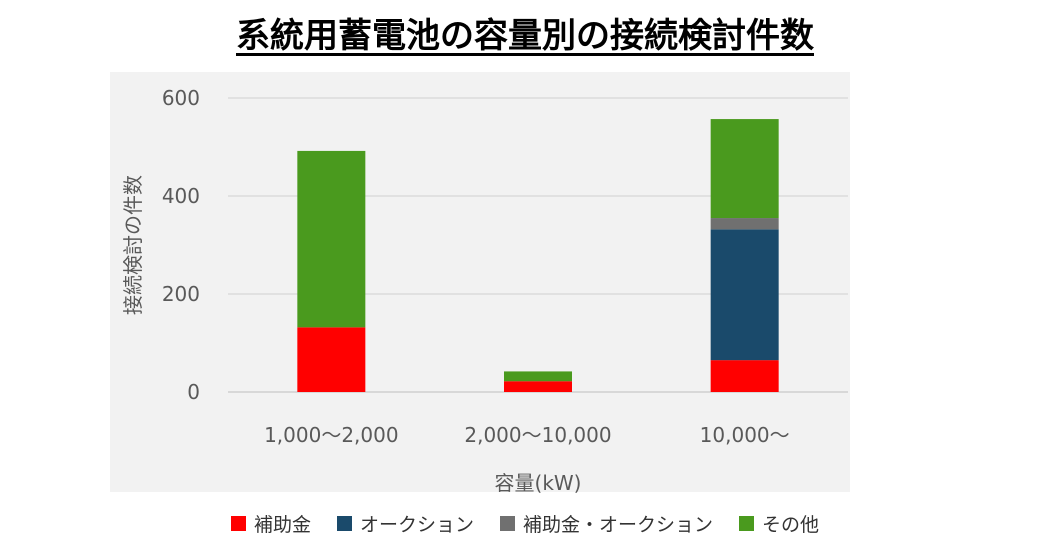  I want to click on legend-label: 補助金, so click(282, 524).